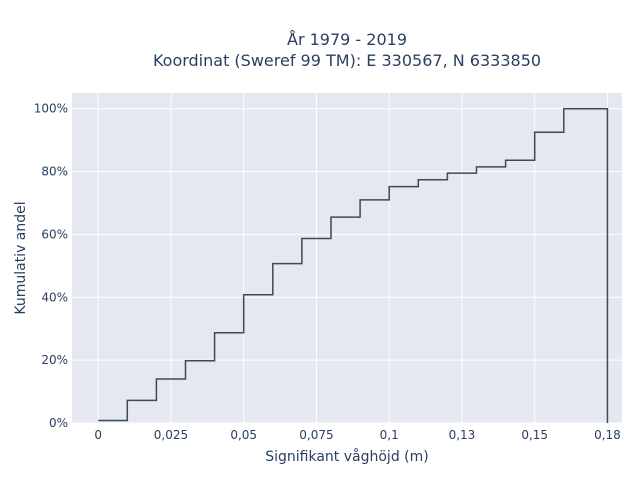 The height and width of the screenshot is (480, 640). I want to click on y-tick-label: 80%, so click(54, 172).